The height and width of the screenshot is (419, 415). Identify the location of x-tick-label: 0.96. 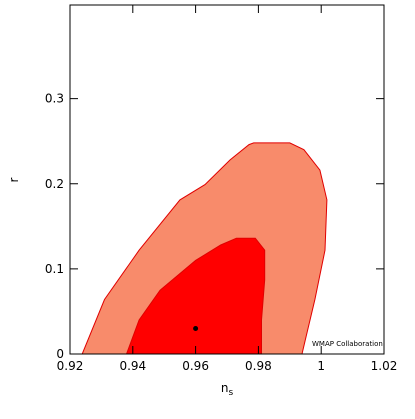
(195, 366).